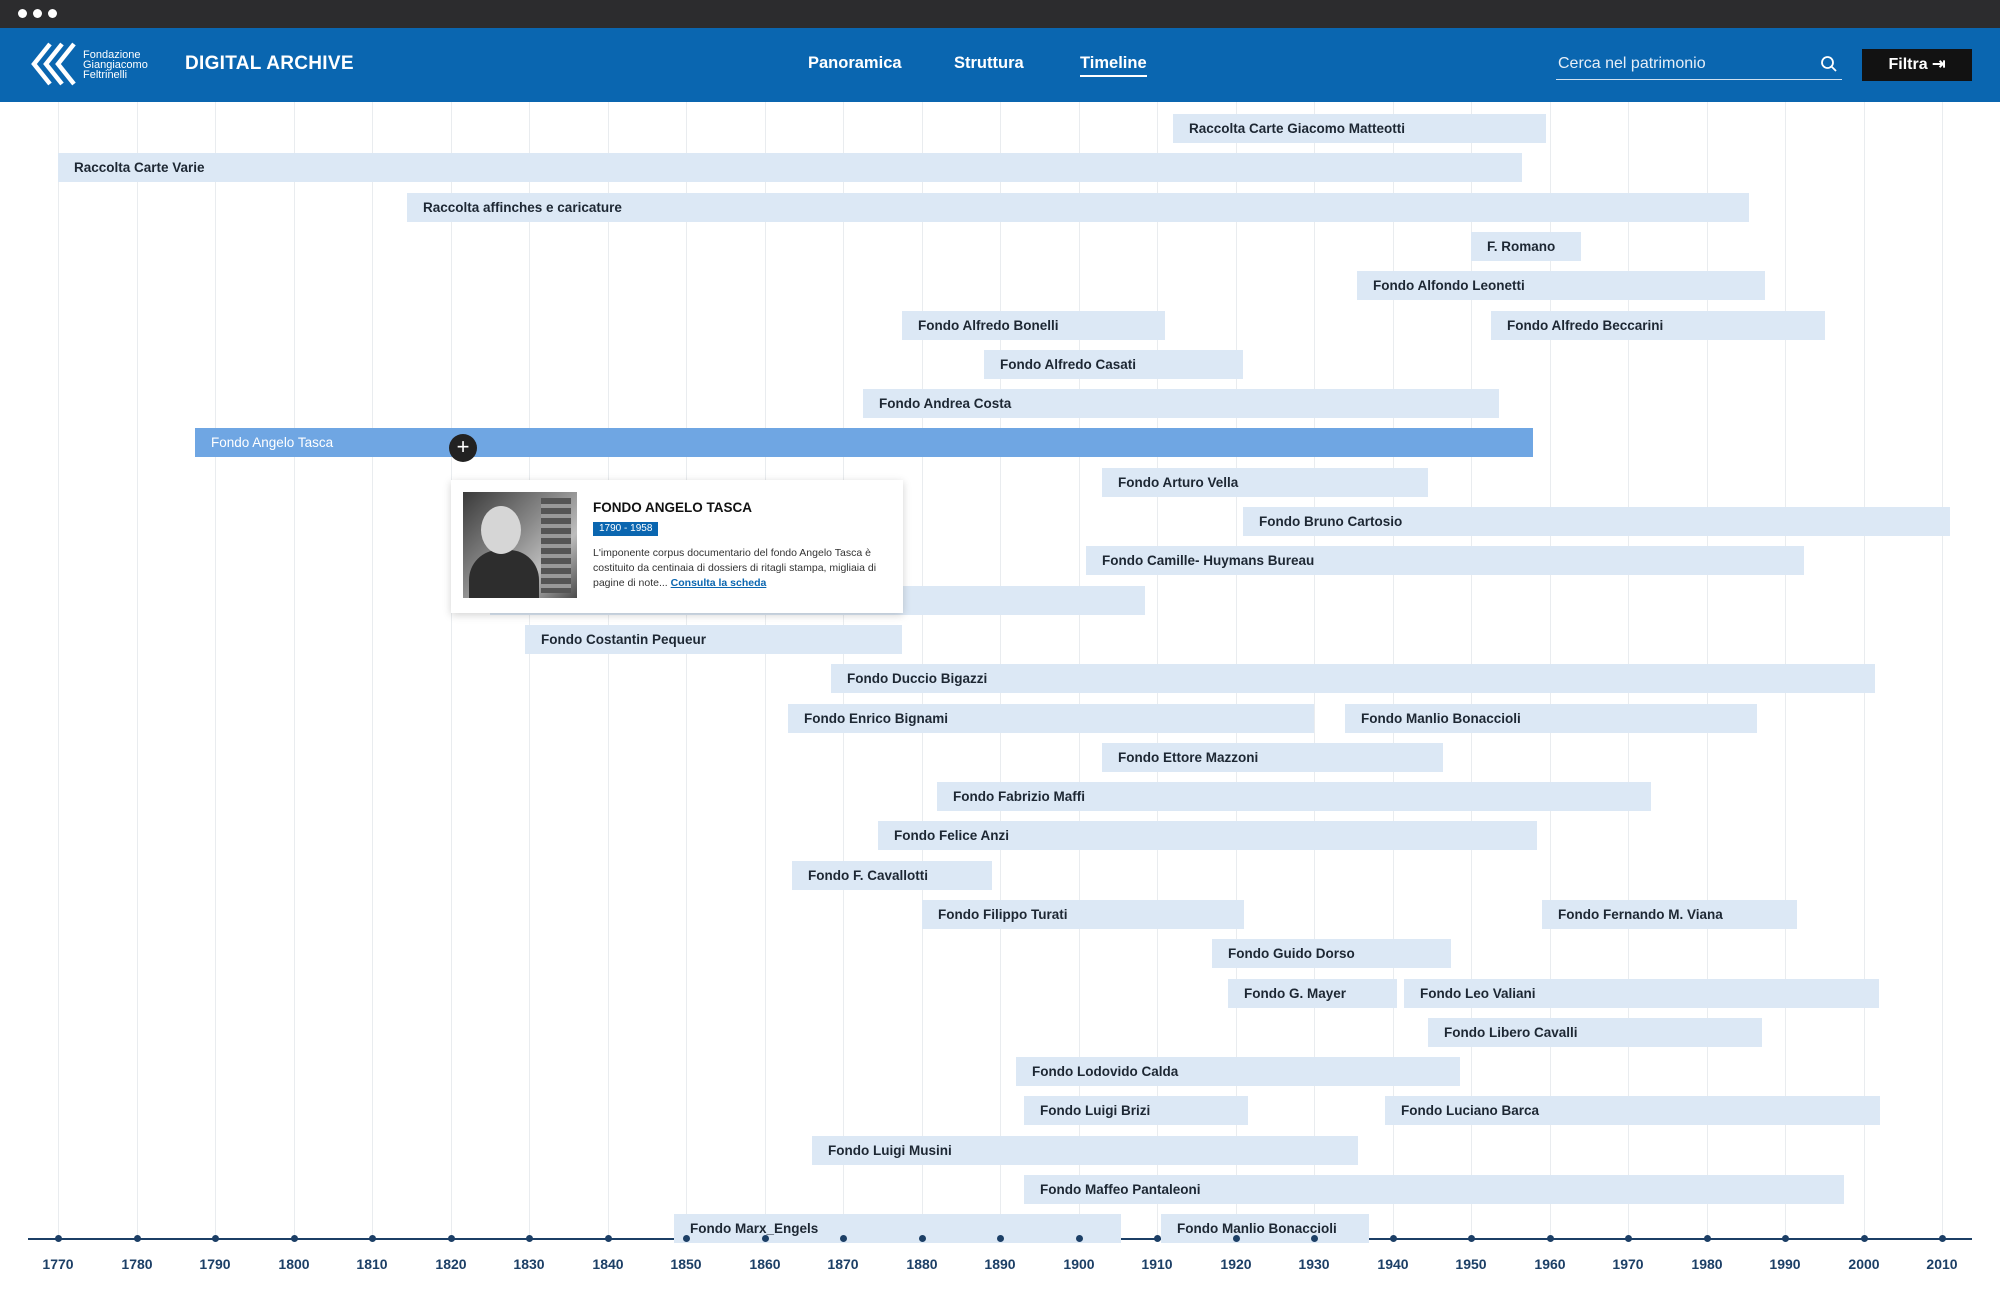 The height and width of the screenshot is (1293, 2000). I want to click on timeline-bar: Fondo Andrea Costa, so click(1181, 403).